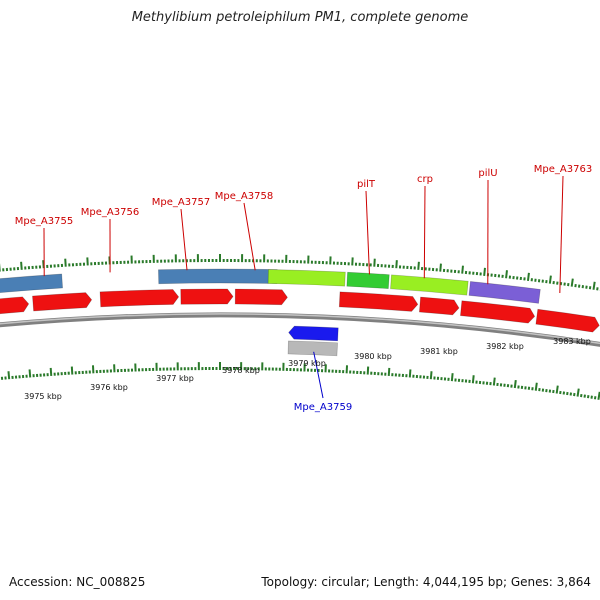 The width and height of the screenshot is (600, 600). What do you see at coordinates (498, 312) in the screenshot?
I see `cds-arrow-pilU` at bounding box center [498, 312].